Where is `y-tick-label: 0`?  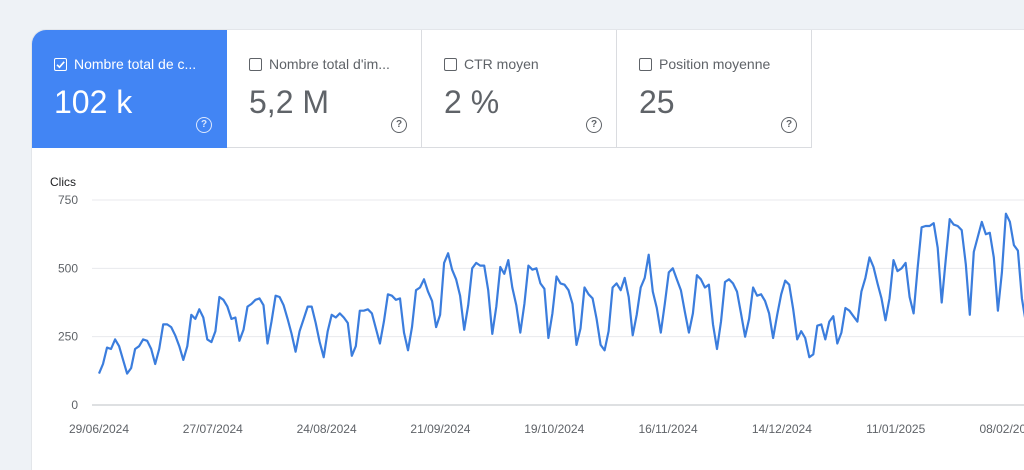
y-tick-label: 0 is located at coordinates (74, 405).